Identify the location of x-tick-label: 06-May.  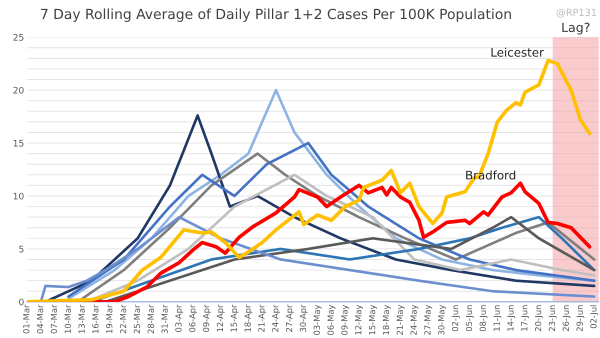
(331, 319).